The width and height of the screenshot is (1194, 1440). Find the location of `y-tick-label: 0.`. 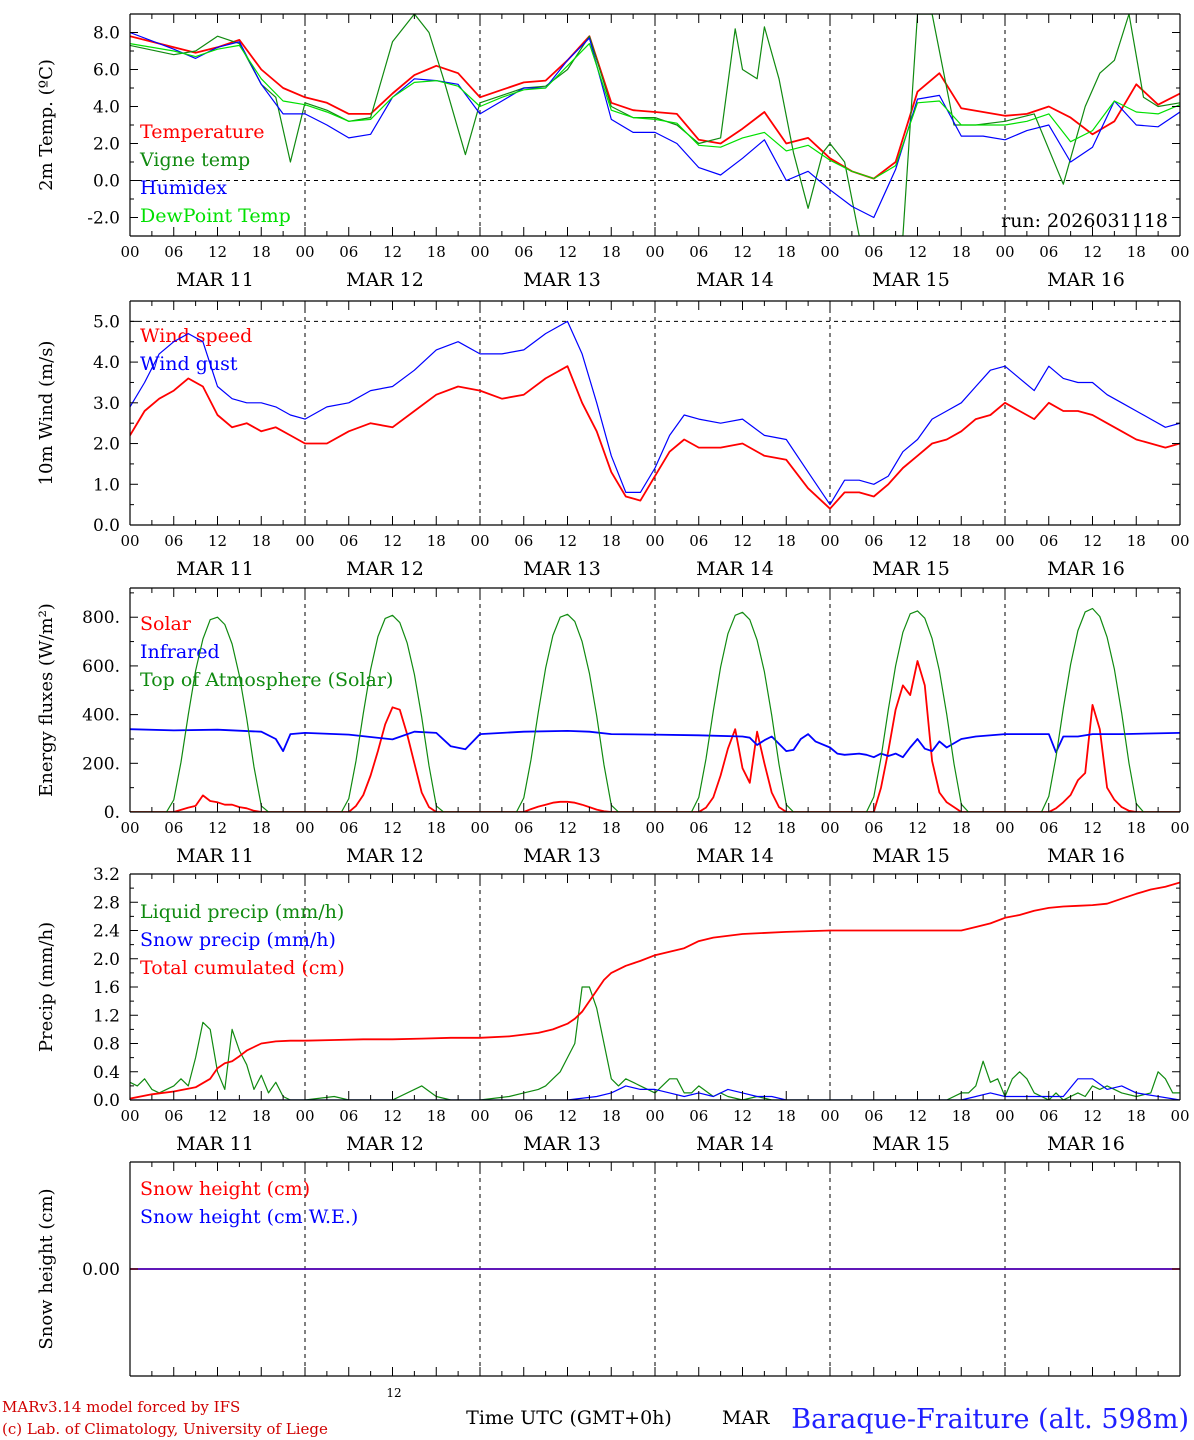

y-tick-label: 0. is located at coordinates (112, 813).